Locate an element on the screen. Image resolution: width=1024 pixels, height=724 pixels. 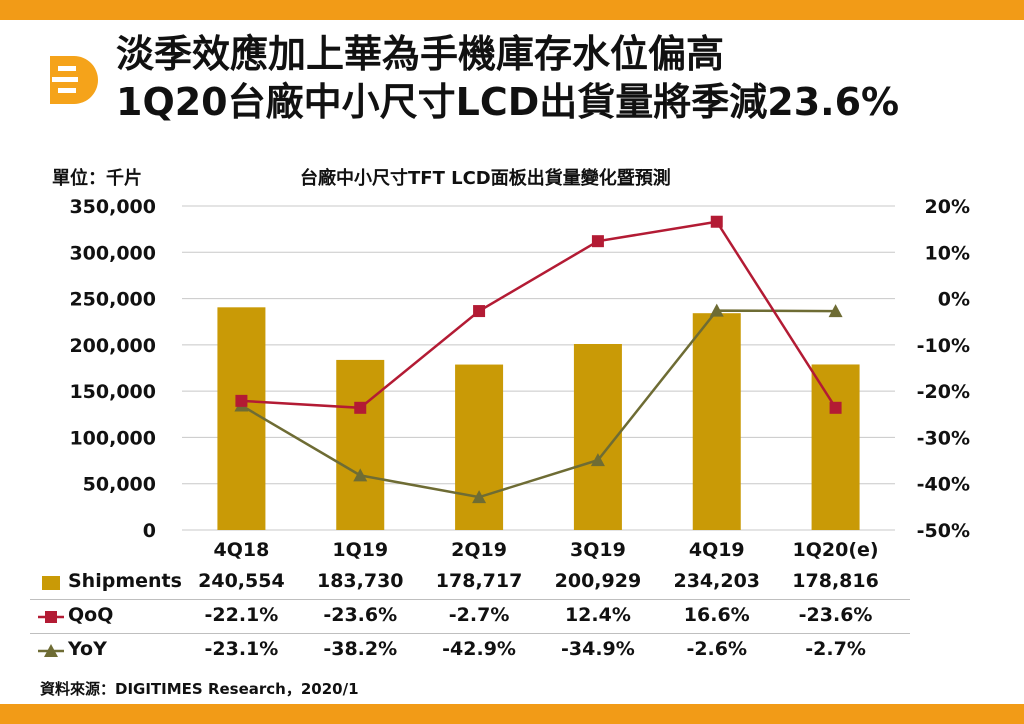
table-row-yoy: YoY -23.1% -38.2% -42.9% -34.9% -2.6% -2.7% is located at coordinates (470, 650).